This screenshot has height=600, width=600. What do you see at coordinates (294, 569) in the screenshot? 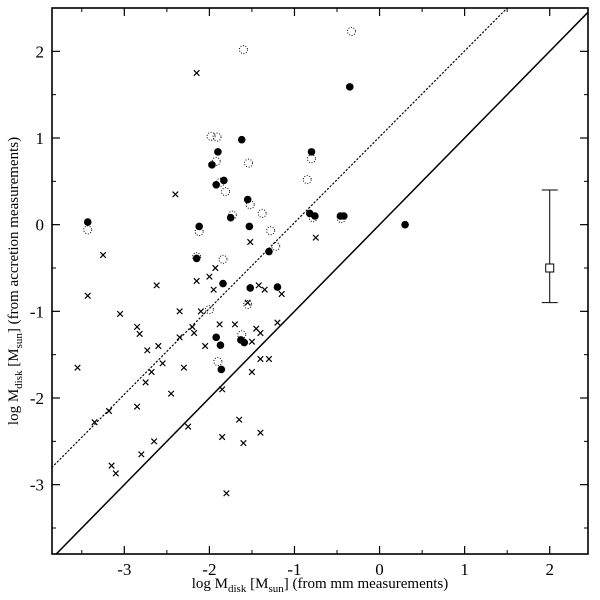
I see `x-tick-label: -1` at bounding box center [294, 569].